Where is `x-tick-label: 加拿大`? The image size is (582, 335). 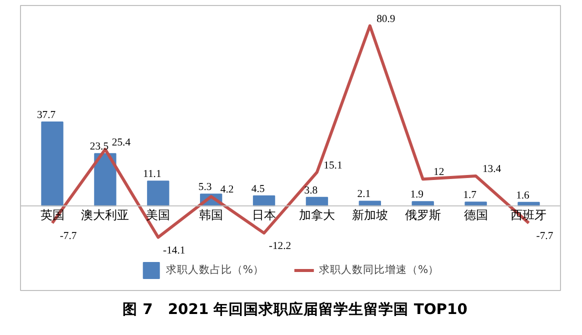
x-tick-label: 加拿大 is located at coordinates (316, 215).